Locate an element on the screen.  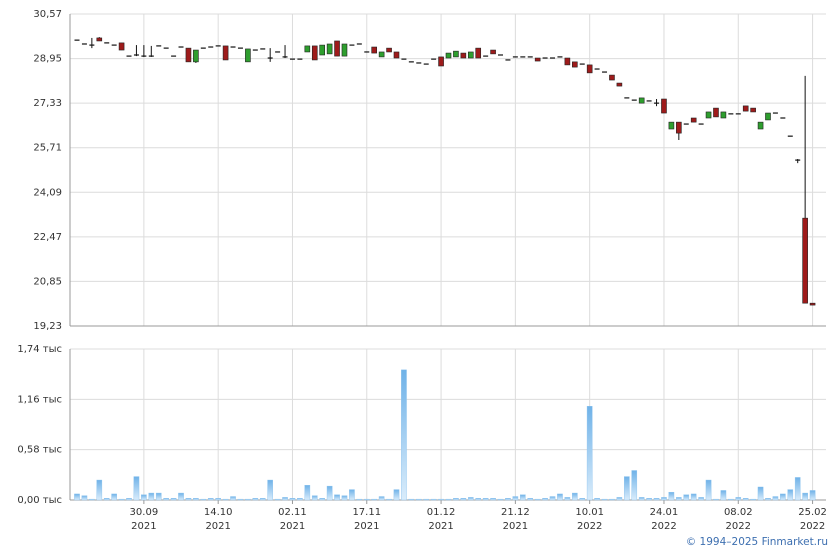
y-tick-label: 28,95 is located at coordinates (47, 59).